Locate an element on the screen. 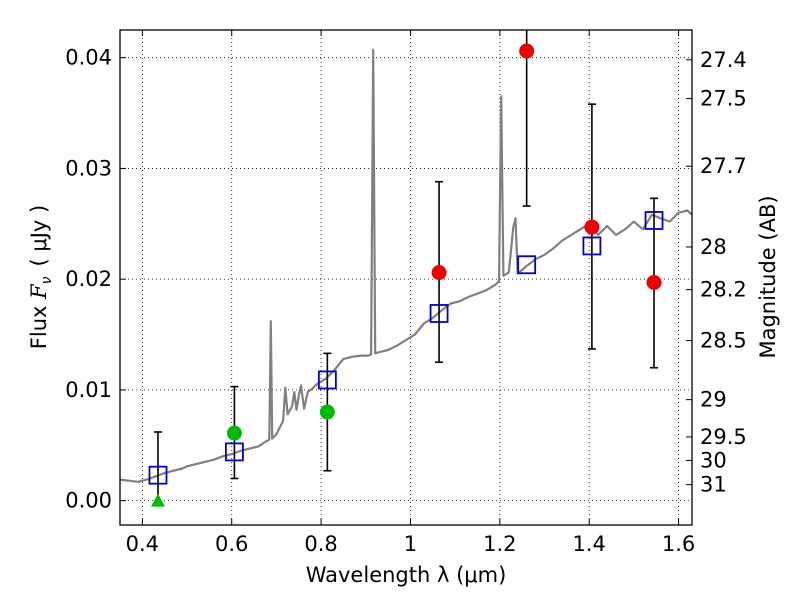 The image size is (800, 600). x-tick-label: 1.2 is located at coordinates (499, 544).